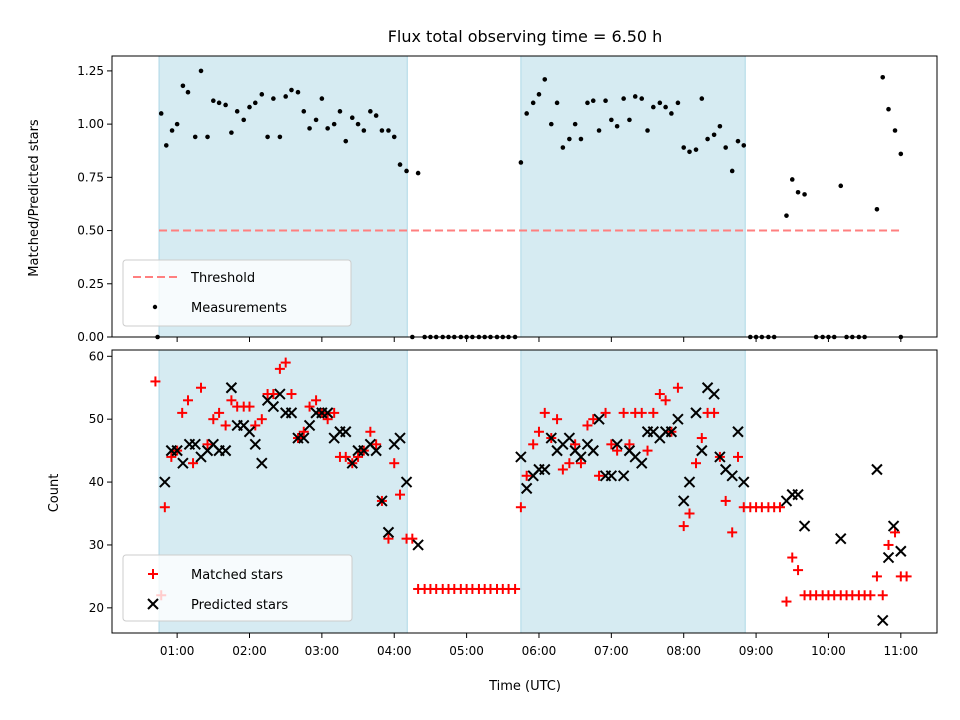 The height and width of the screenshot is (720, 960). I want to click on y-axis-ticks-bottom: 20 30 40 50 60, so click(100, 482).